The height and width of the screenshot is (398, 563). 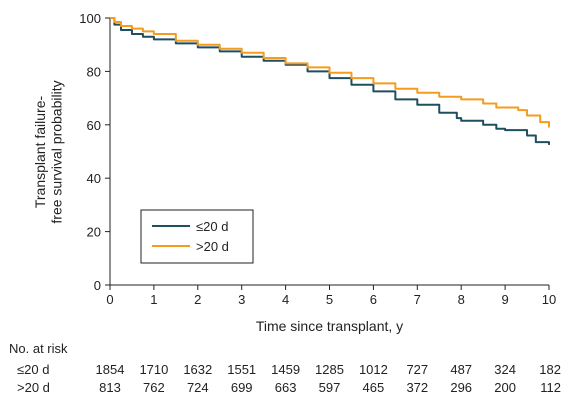 I want to click on risk-row-label: ≤20 d, so click(x=33, y=369).